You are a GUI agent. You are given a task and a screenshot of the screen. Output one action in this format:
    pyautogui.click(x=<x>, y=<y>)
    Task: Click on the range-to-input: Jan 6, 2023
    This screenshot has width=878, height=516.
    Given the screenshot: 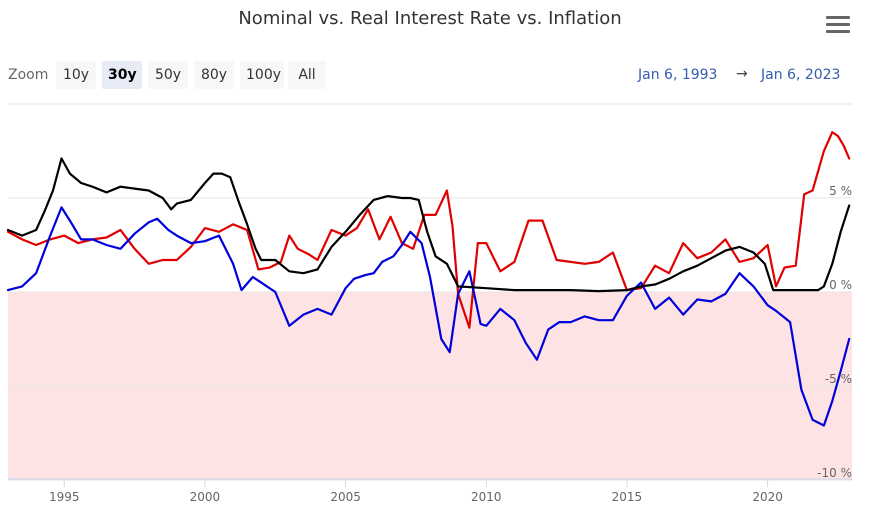 What is the action you would take?
    pyautogui.click(x=801, y=75)
    